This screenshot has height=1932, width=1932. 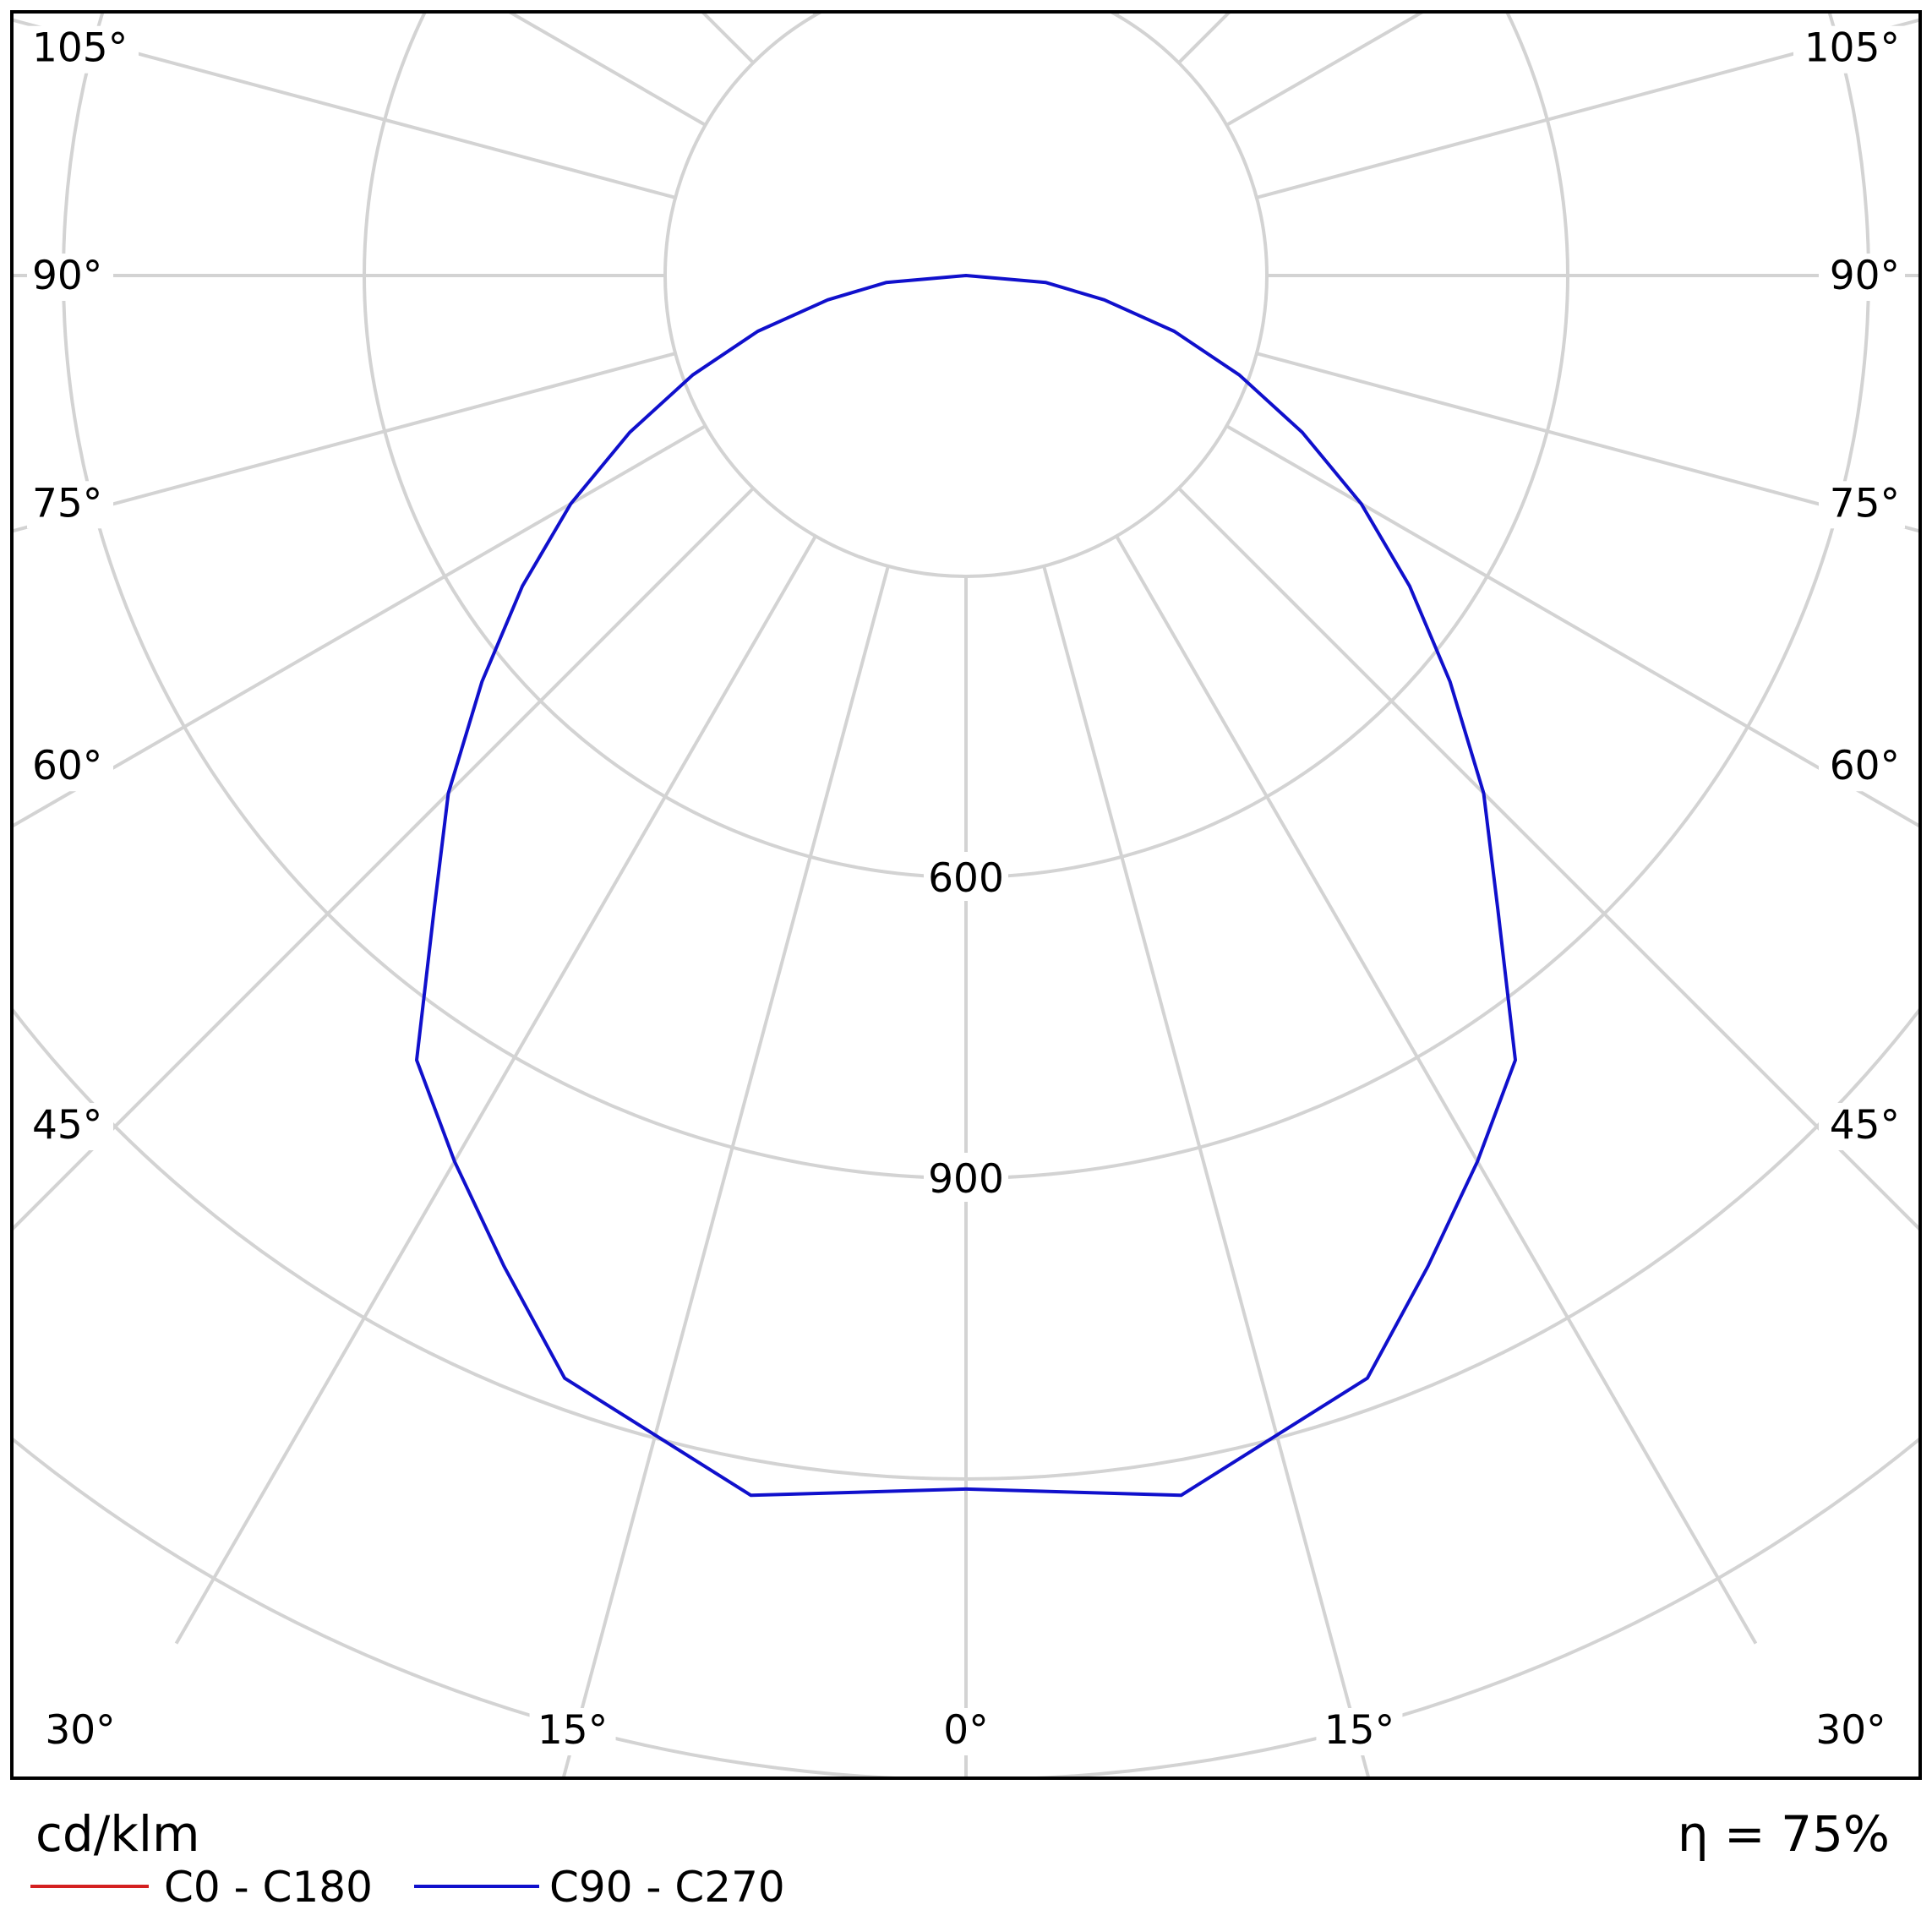 I want to click on angle-label-90-left: 90°, so click(x=67, y=276).